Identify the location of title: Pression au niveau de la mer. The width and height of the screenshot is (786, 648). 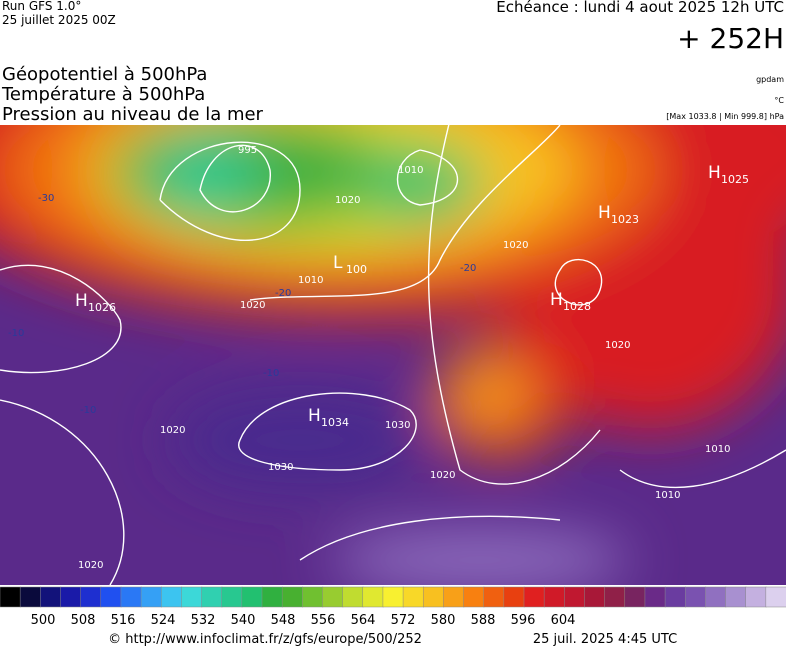
(133, 114).